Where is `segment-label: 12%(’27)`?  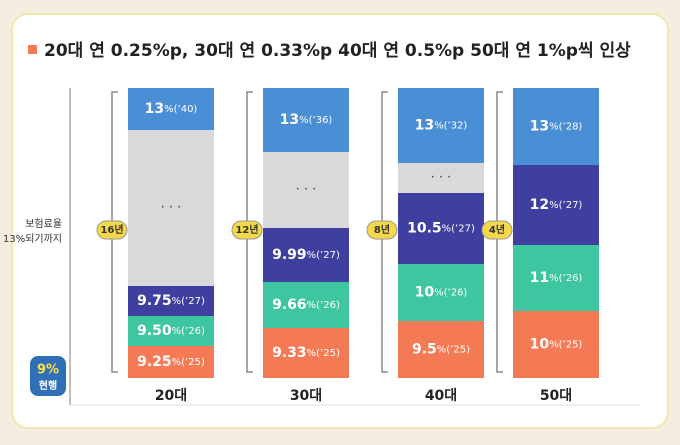
segment-label: 12%(’27) is located at coordinates (556, 205).